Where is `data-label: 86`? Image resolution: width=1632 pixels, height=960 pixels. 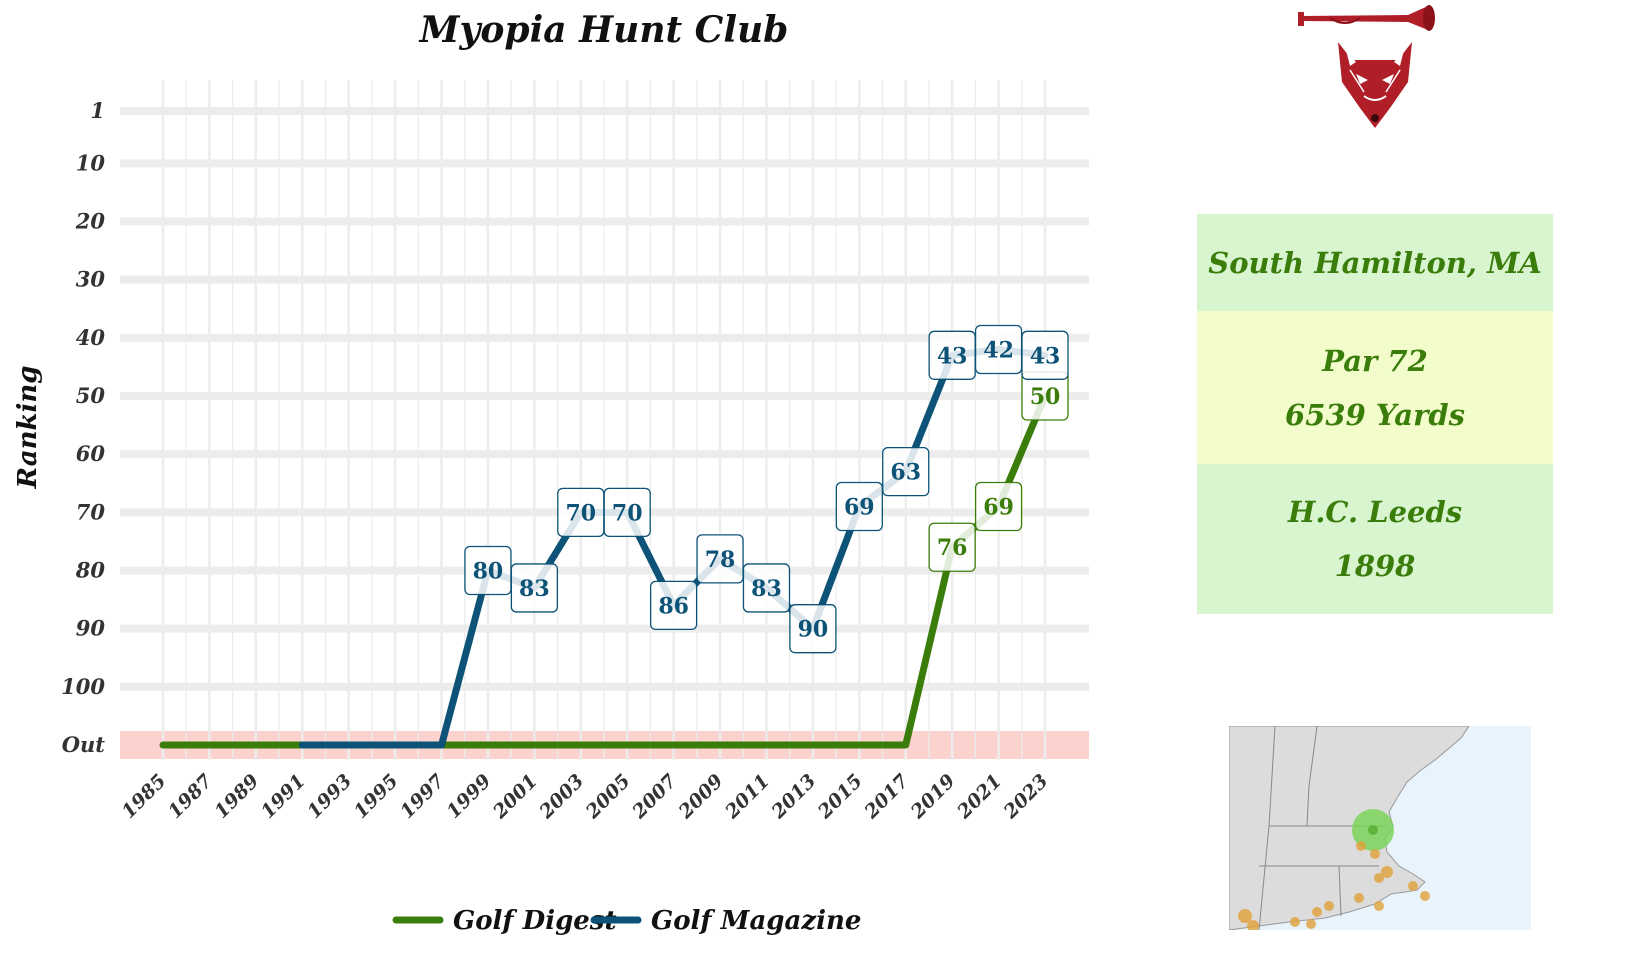 data-label: 86 is located at coordinates (673, 606).